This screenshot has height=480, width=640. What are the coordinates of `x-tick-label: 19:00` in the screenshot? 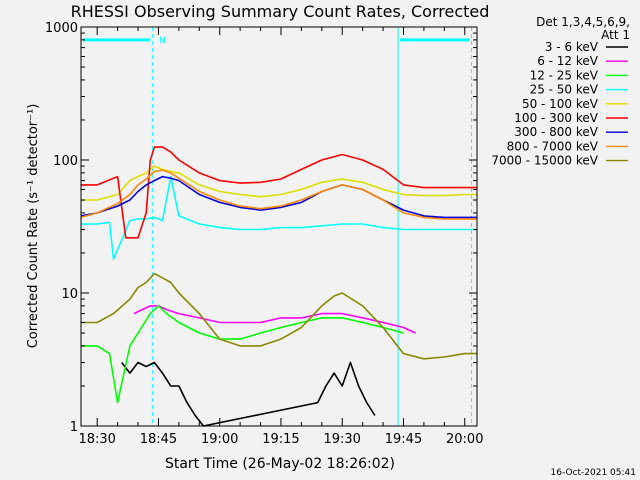 It's located at (219, 439).